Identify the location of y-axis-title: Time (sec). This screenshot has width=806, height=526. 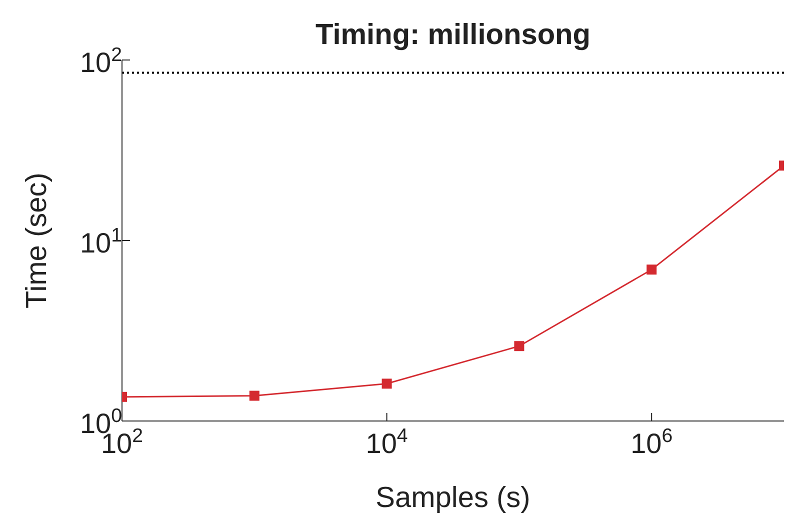
(37, 240).